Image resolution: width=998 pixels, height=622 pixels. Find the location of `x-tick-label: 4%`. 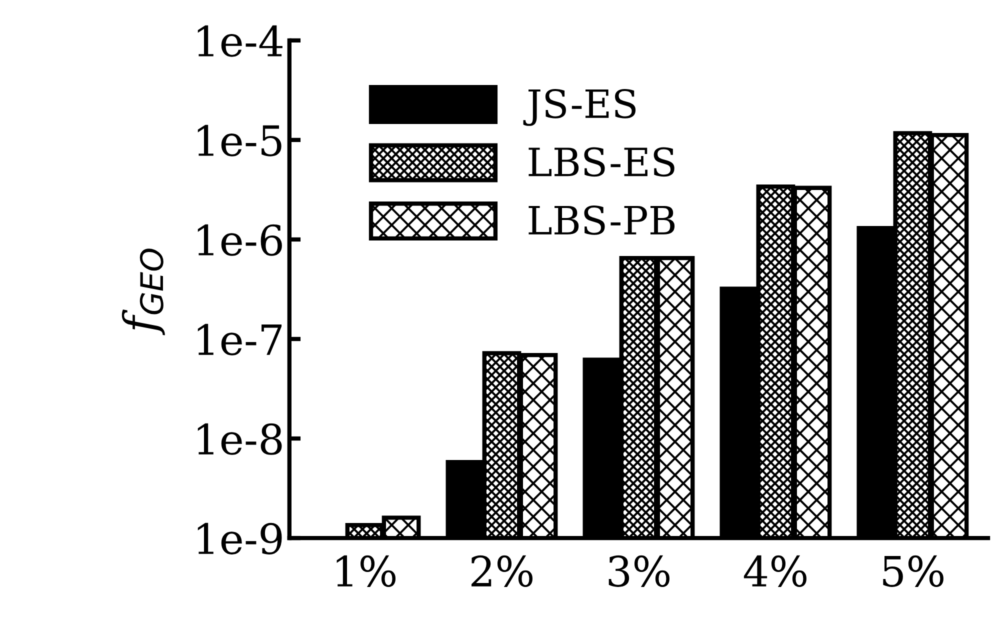

x-tick-label: 4% is located at coordinates (775, 571).